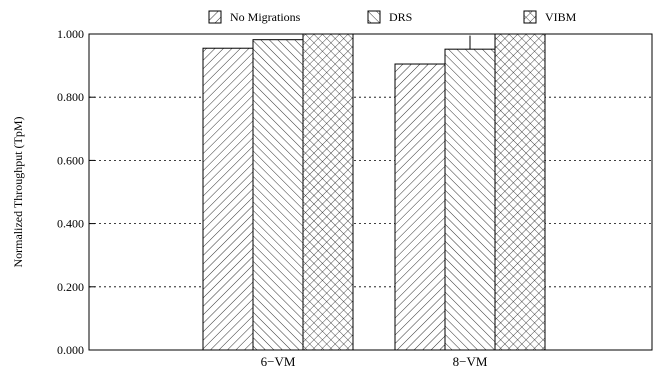 The height and width of the screenshot is (371, 657). Describe the element at coordinates (530, 17) in the screenshot. I see `legend-swatch-vibm` at that location.